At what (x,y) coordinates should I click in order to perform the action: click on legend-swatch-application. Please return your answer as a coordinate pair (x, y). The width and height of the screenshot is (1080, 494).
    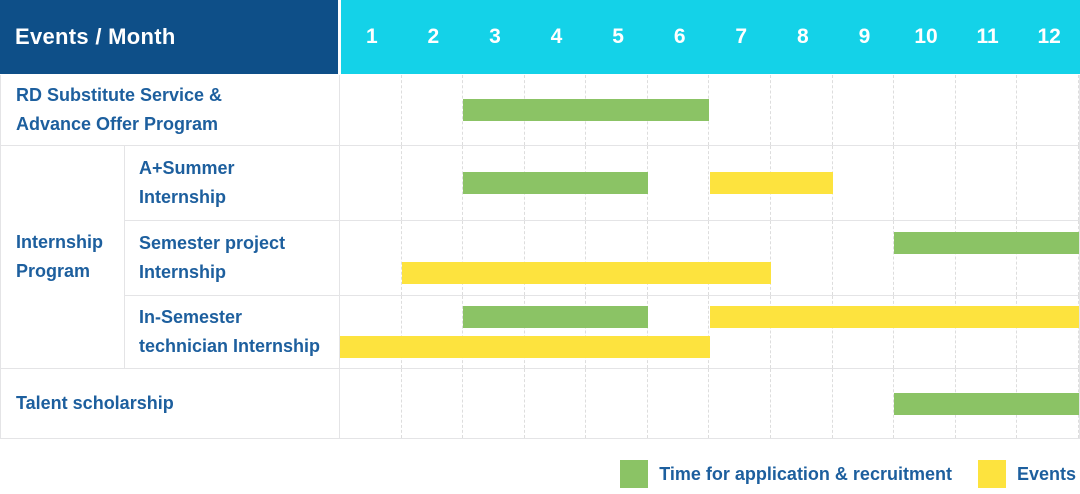
    Looking at the image, I should click on (634, 474).